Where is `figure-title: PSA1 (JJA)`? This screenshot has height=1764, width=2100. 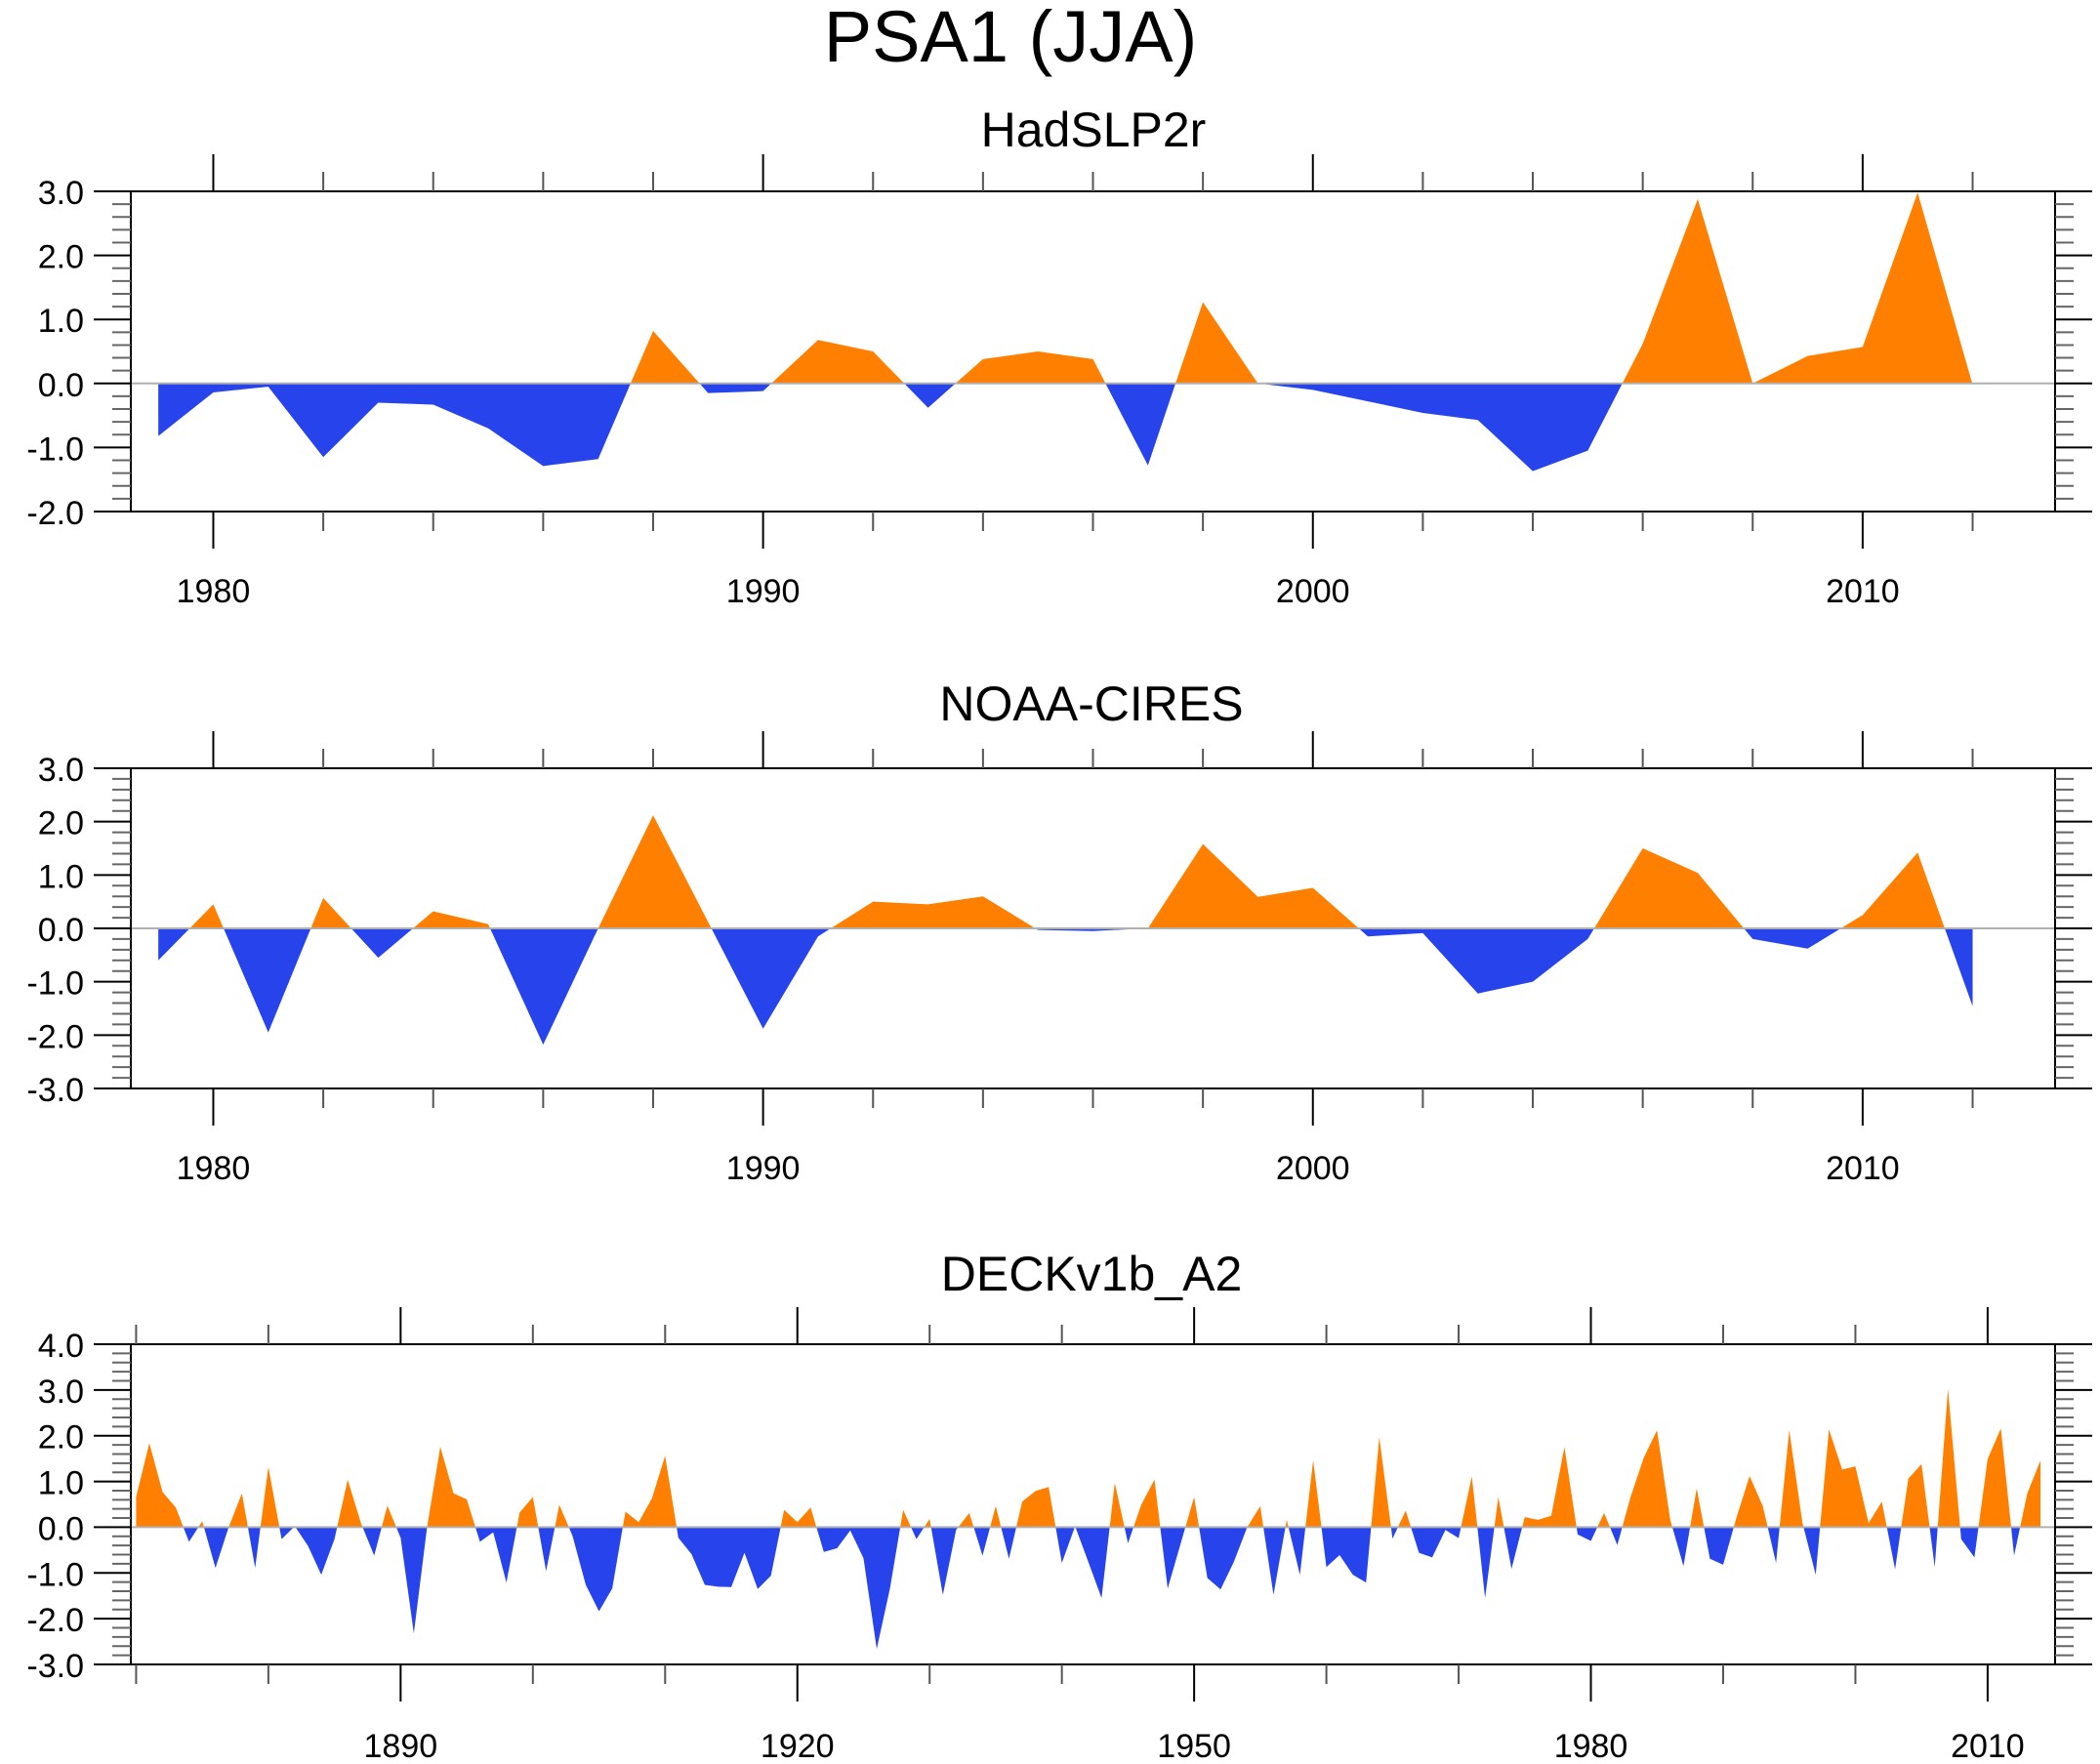
figure-title: PSA1 (JJA) is located at coordinates (1010, 38).